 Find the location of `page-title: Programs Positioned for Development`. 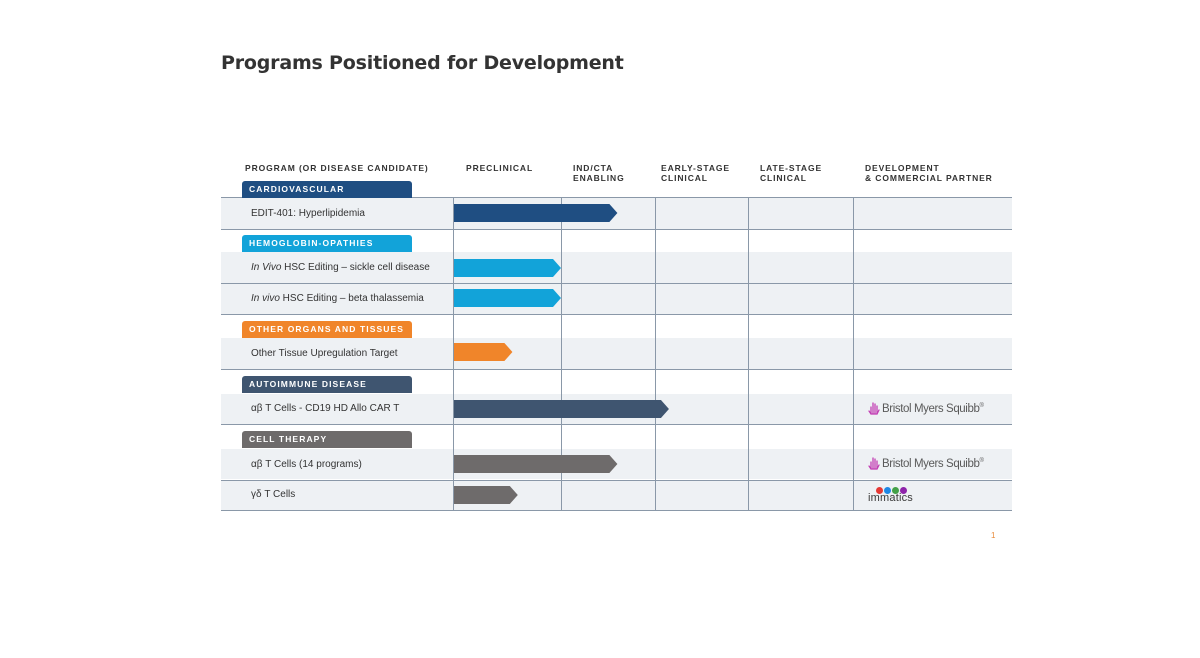

page-title: Programs Positioned for Development is located at coordinates (422, 63).